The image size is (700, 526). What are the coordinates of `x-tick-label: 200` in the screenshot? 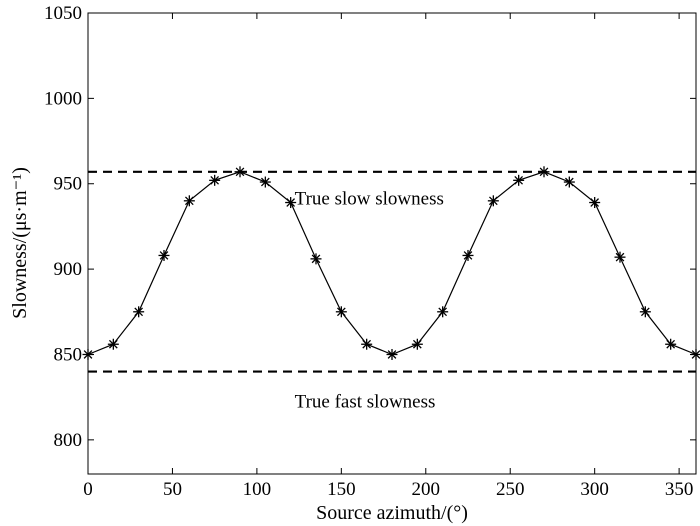 It's located at (426, 489).